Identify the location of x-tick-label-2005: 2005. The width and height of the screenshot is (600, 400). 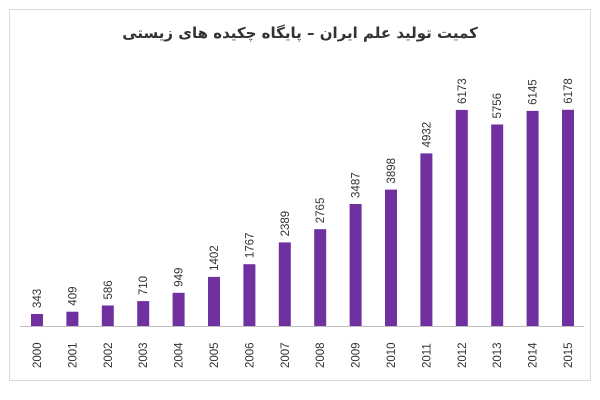
(215, 355).